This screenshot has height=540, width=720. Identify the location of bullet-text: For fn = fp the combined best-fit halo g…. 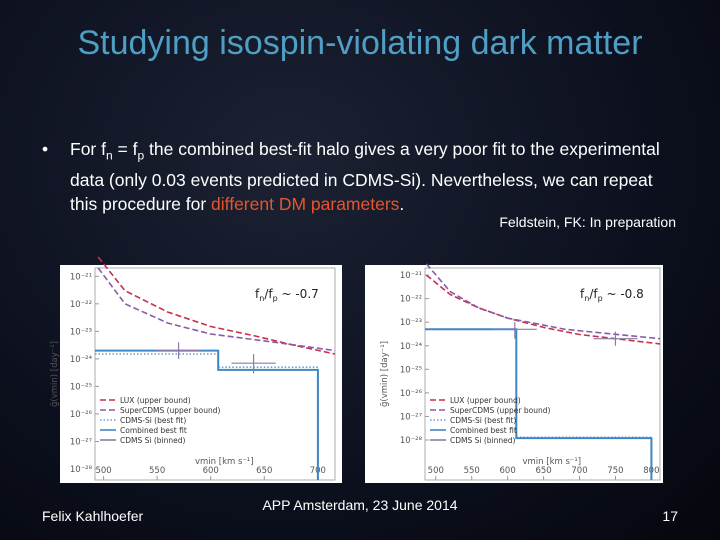
(370, 176).